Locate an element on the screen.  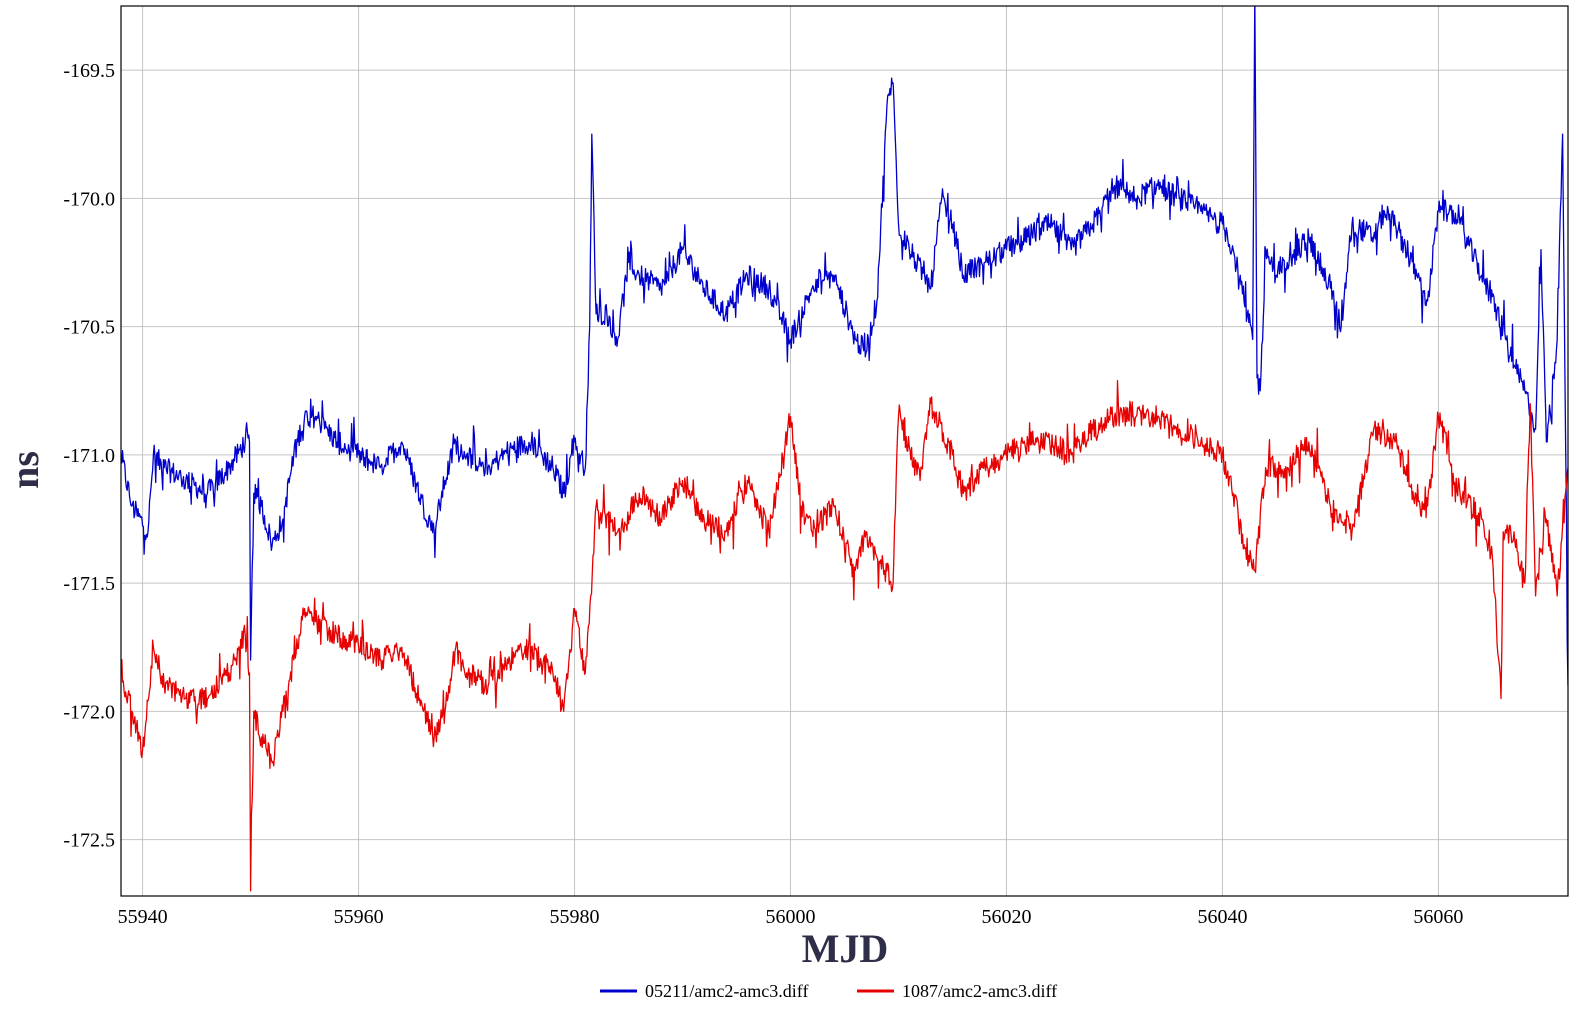
x-tick-label-4: 56020 is located at coordinates (1006, 917).